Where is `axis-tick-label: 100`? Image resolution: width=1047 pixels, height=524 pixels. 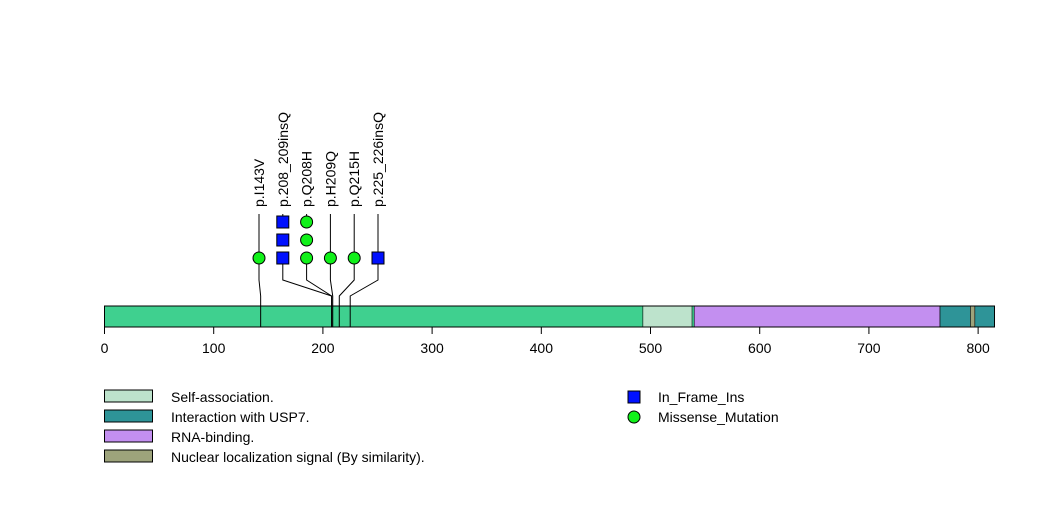
axis-tick-label: 100 is located at coordinates (214, 348).